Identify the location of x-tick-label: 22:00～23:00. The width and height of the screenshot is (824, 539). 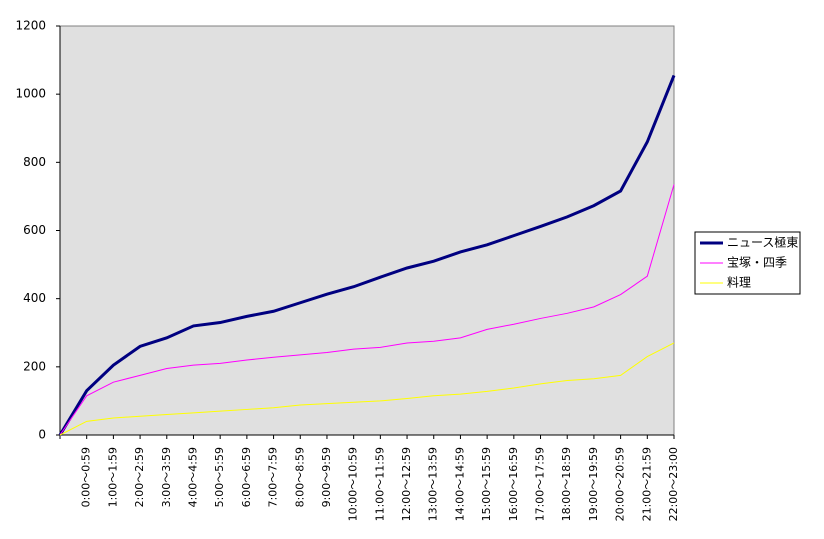
(673, 484).